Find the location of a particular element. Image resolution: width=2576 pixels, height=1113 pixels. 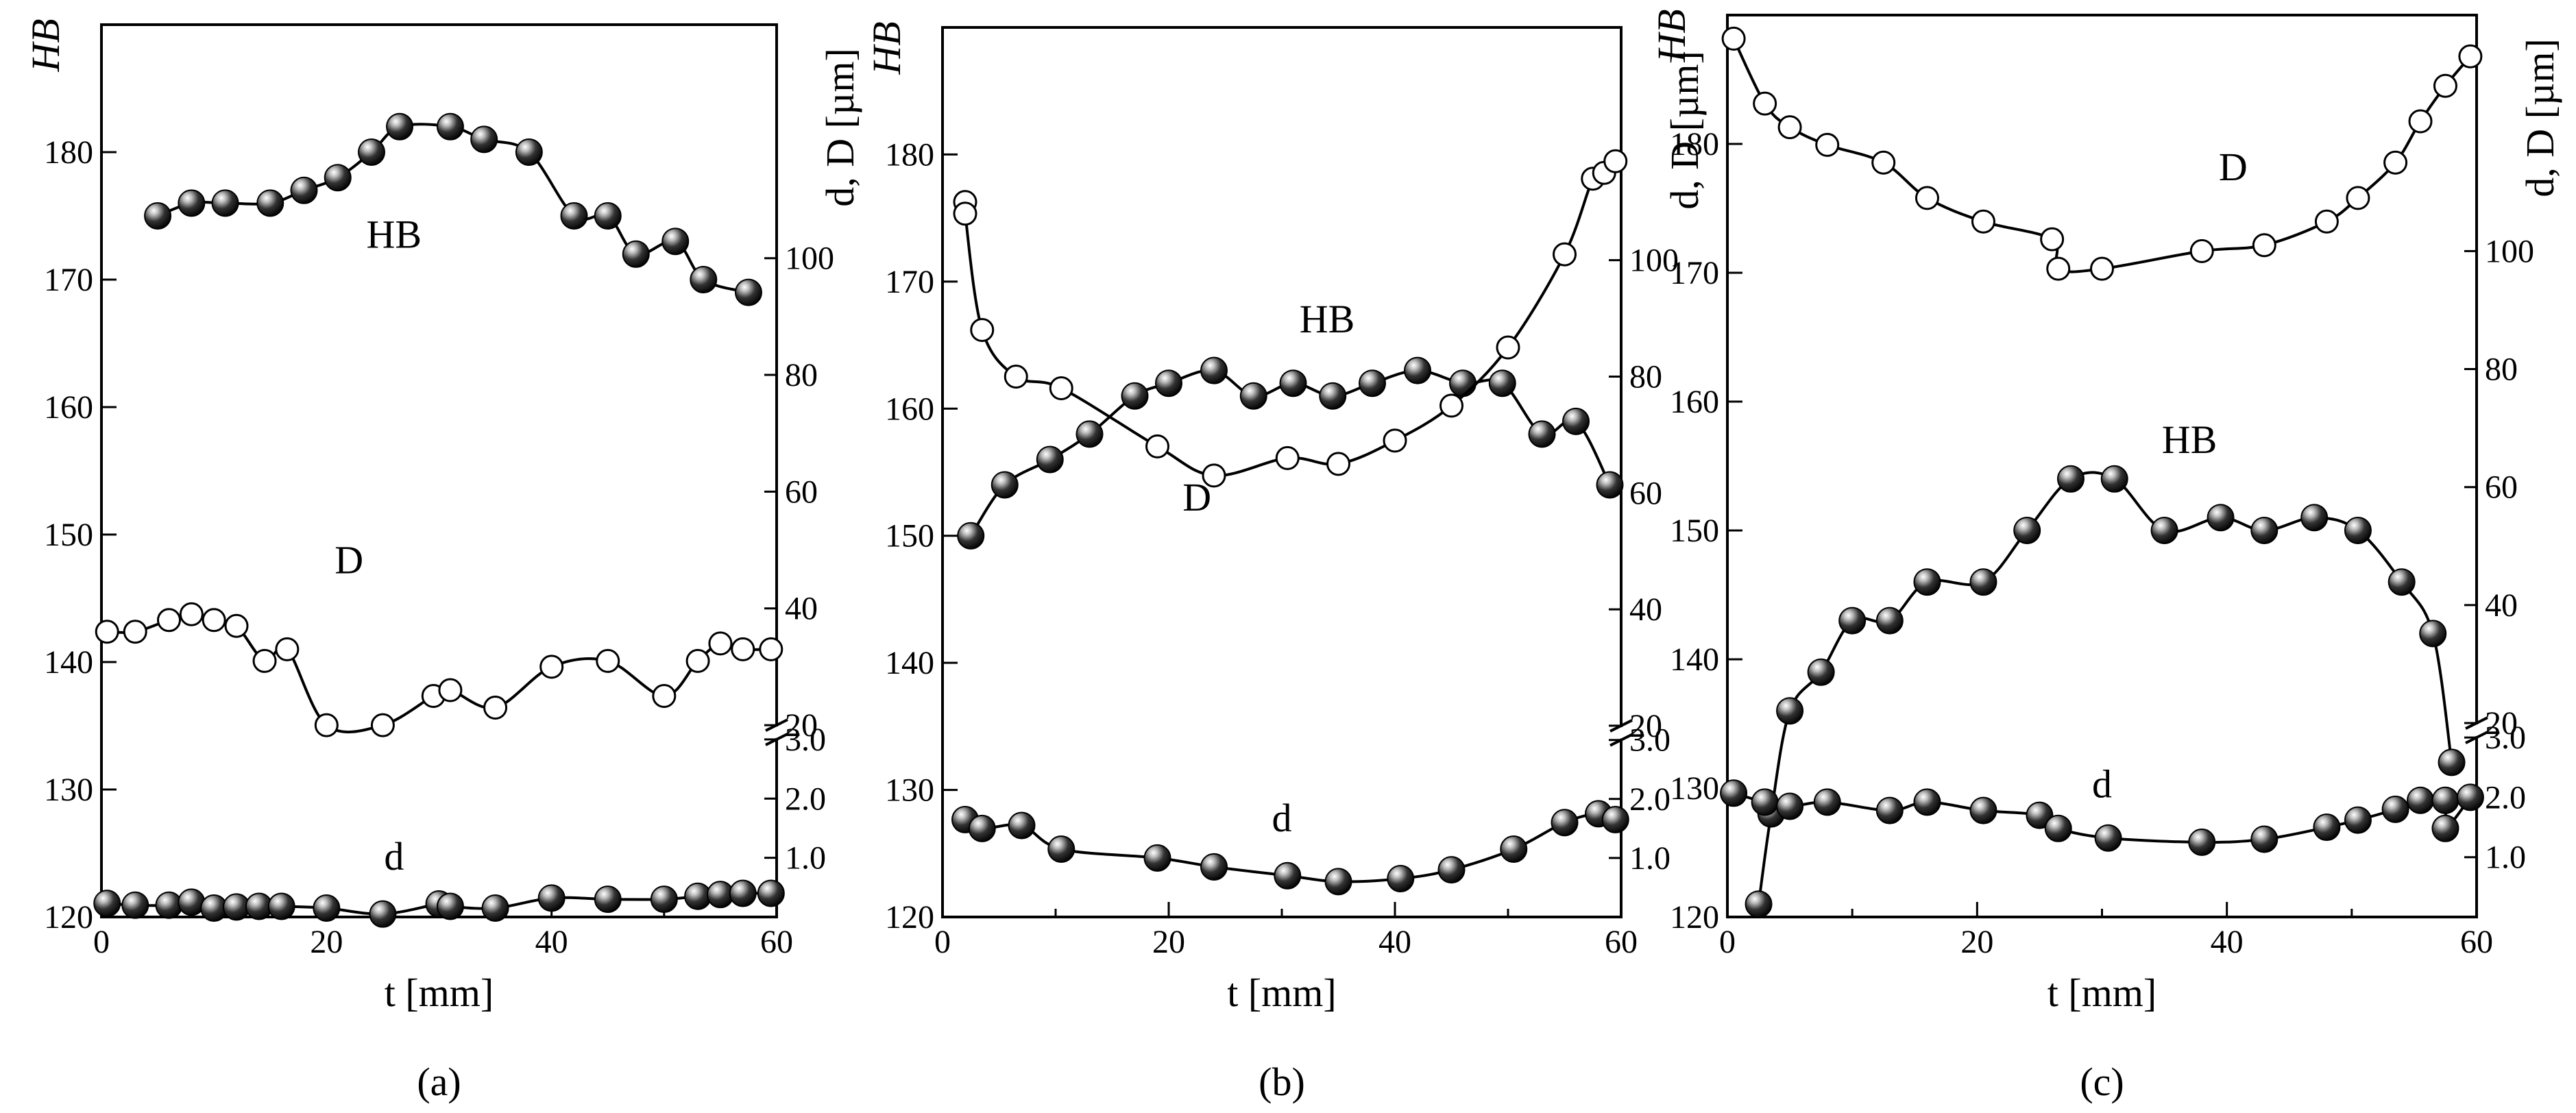

y-right-lower-tick-label: 1.0 is located at coordinates (805, 858).